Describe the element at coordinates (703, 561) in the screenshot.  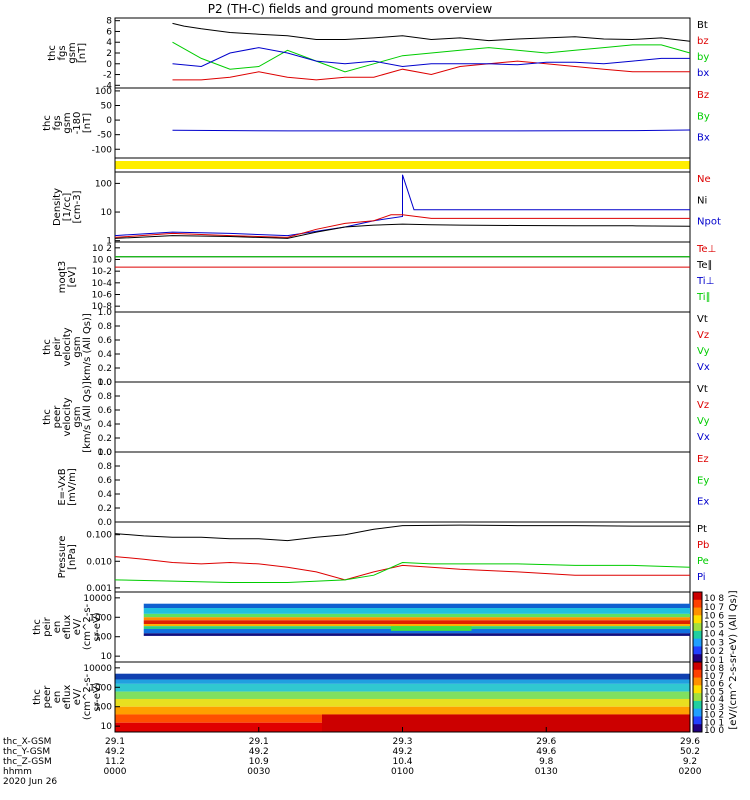
I see `legend-entry: Pe` at that location.